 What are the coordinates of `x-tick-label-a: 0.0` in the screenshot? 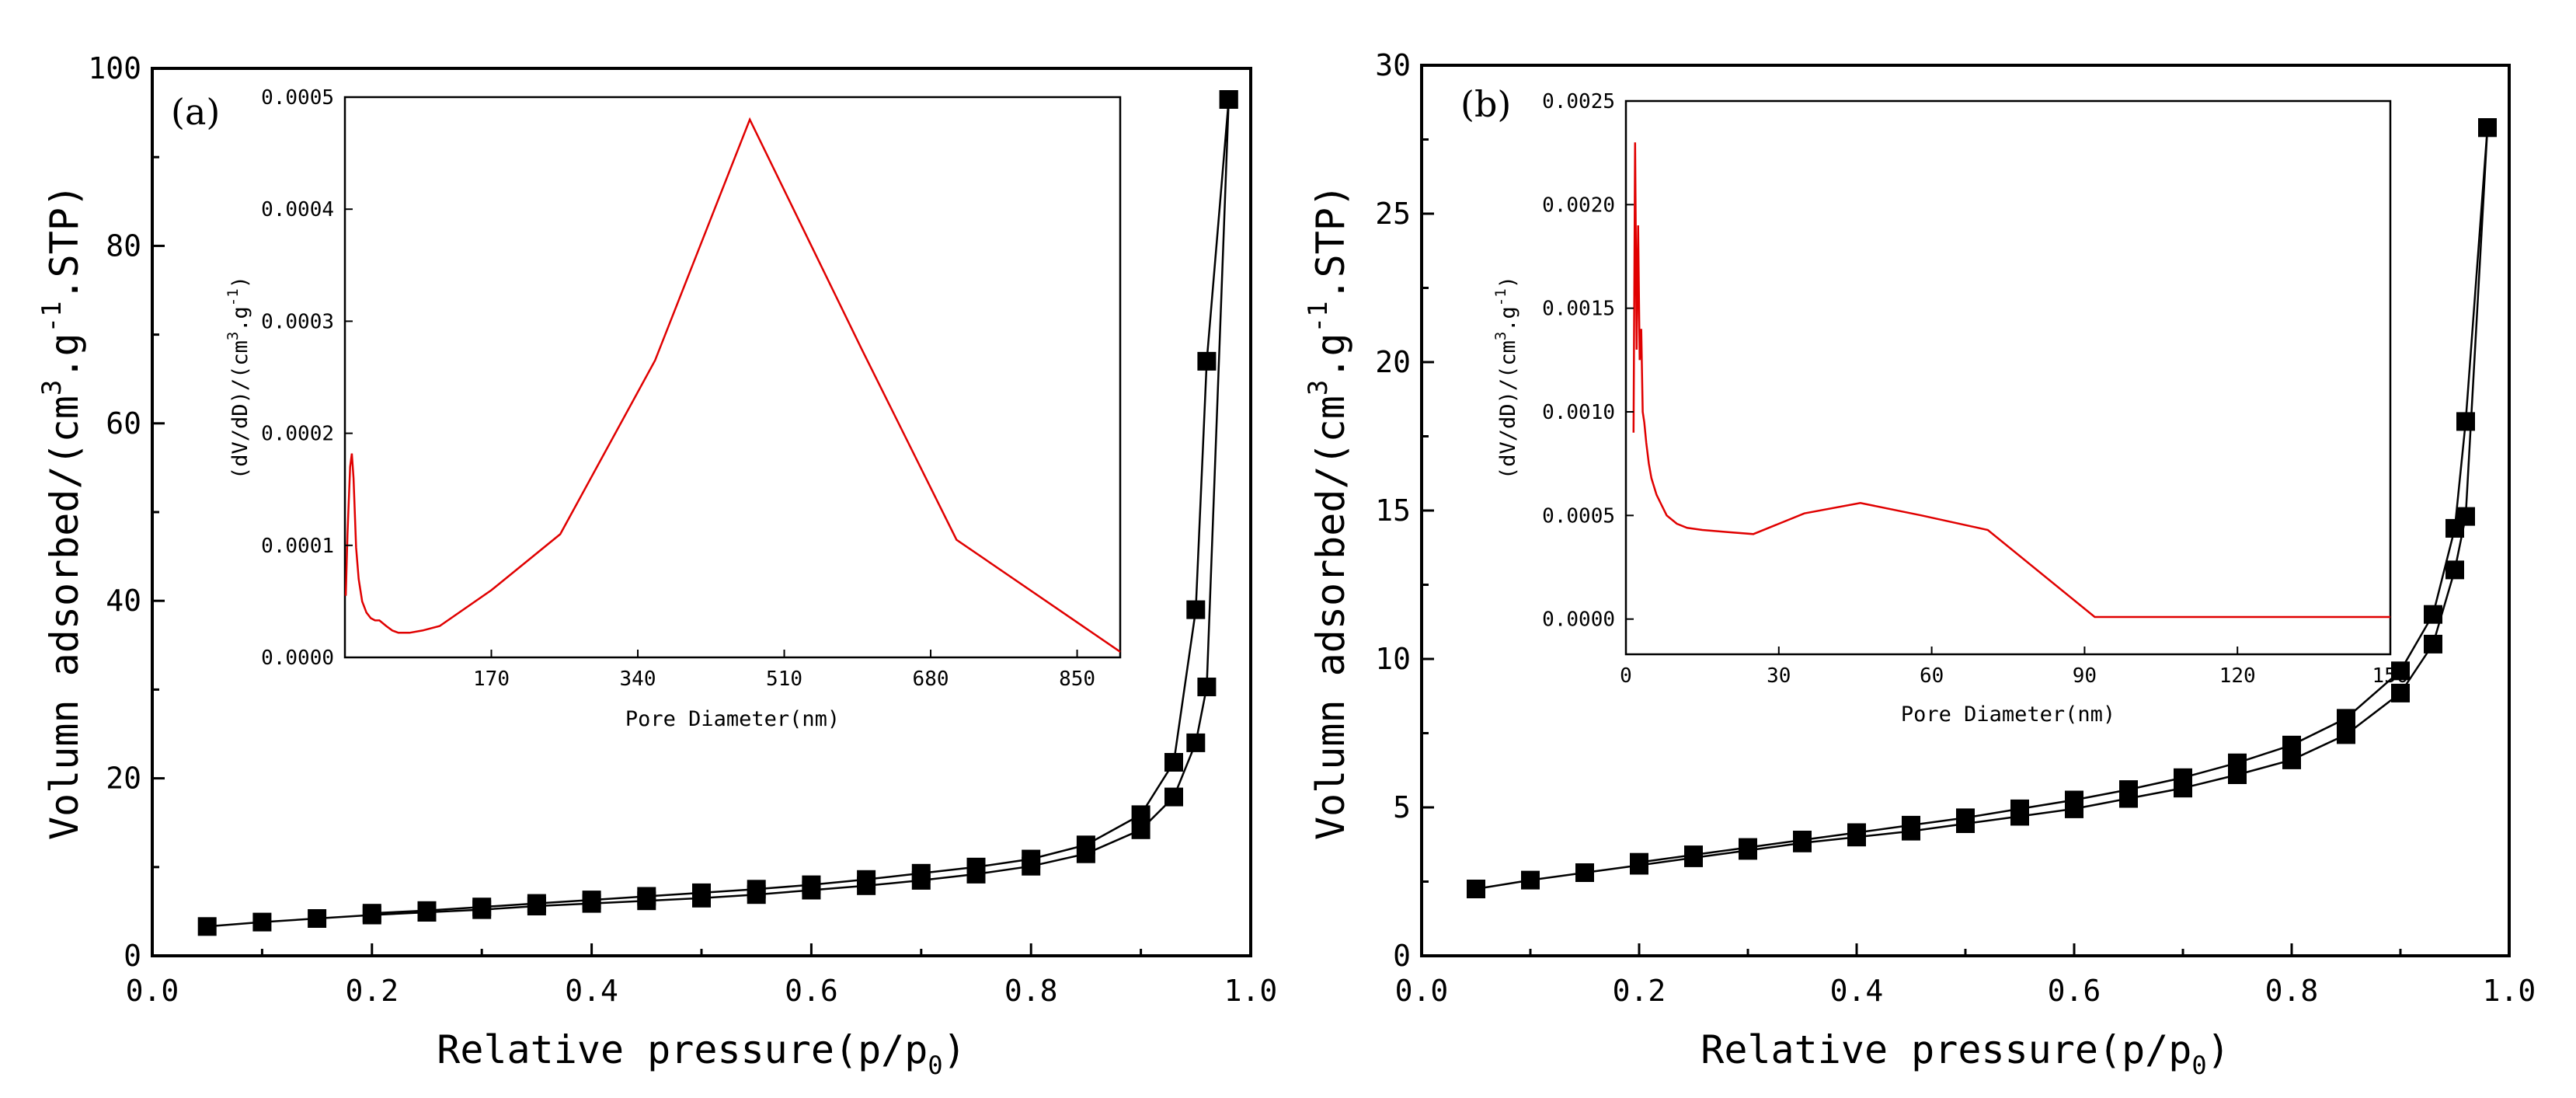 It's located at (152, 991).